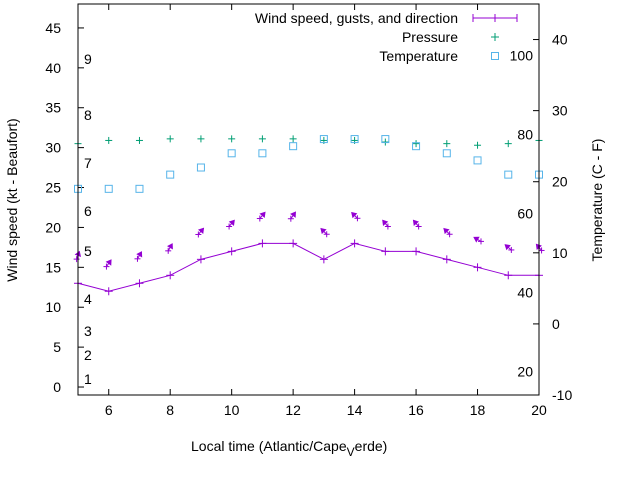  What do you see at coordinates (597, 200) in the screenshot?
I see `y2-axis-title: Temperature (C - F)` at bounding box center [597, 200].